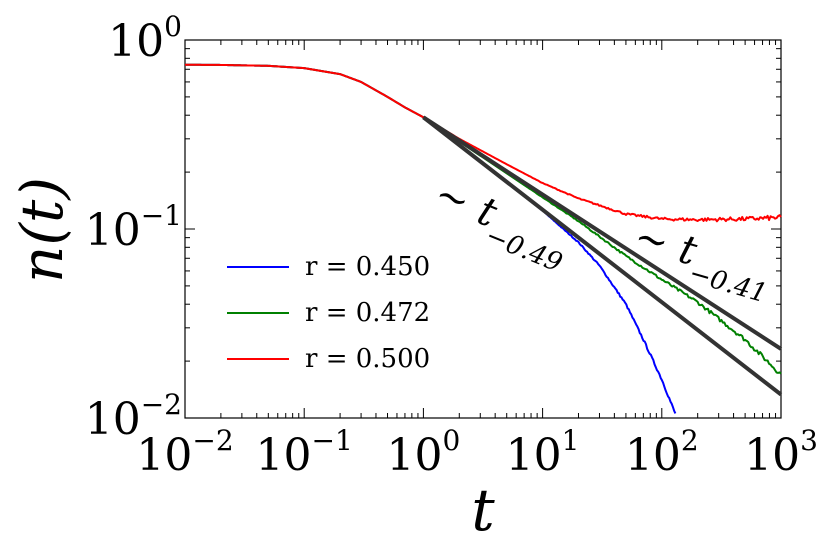 The image size is (830, 554). Describe the element at coordinates (133, 416) in the screenshot. I see `y-tick-label: 10⁻²` at that location.